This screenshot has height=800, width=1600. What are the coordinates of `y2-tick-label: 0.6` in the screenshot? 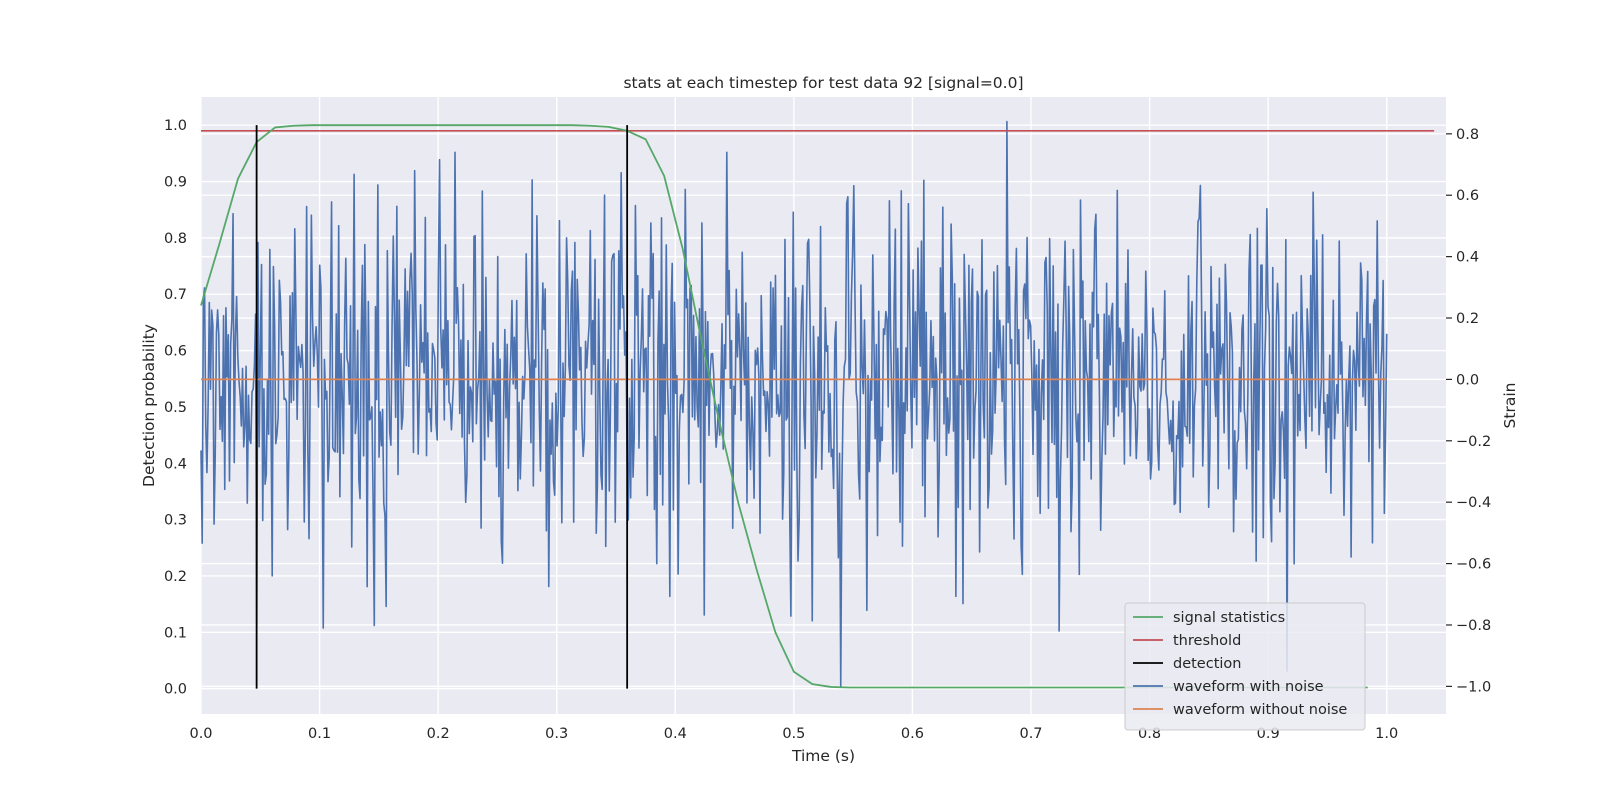 It's located at (1467, 196).